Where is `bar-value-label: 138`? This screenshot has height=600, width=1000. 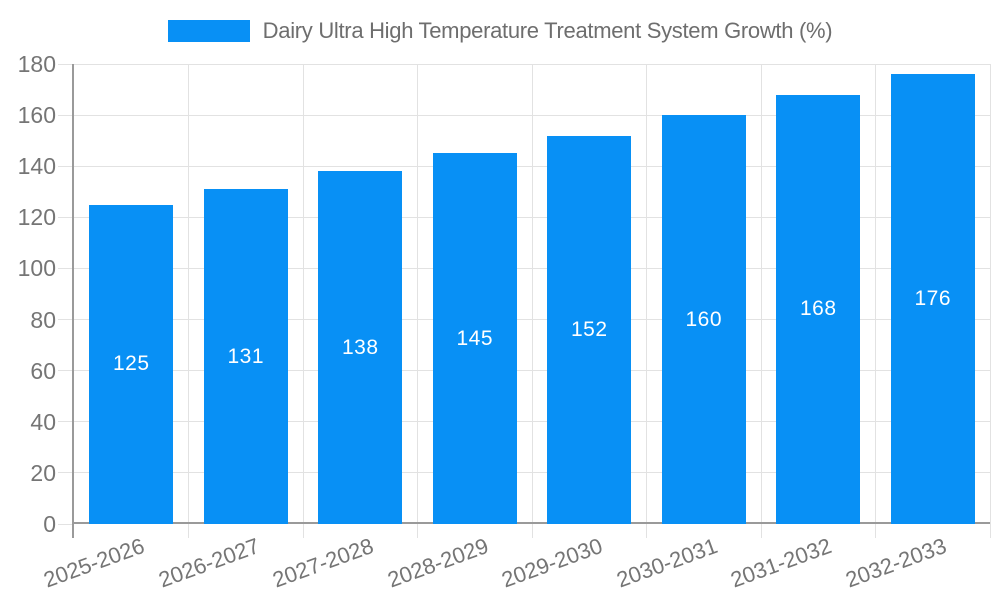
bar-value-label: 138 is located at coordinates (360, 347).